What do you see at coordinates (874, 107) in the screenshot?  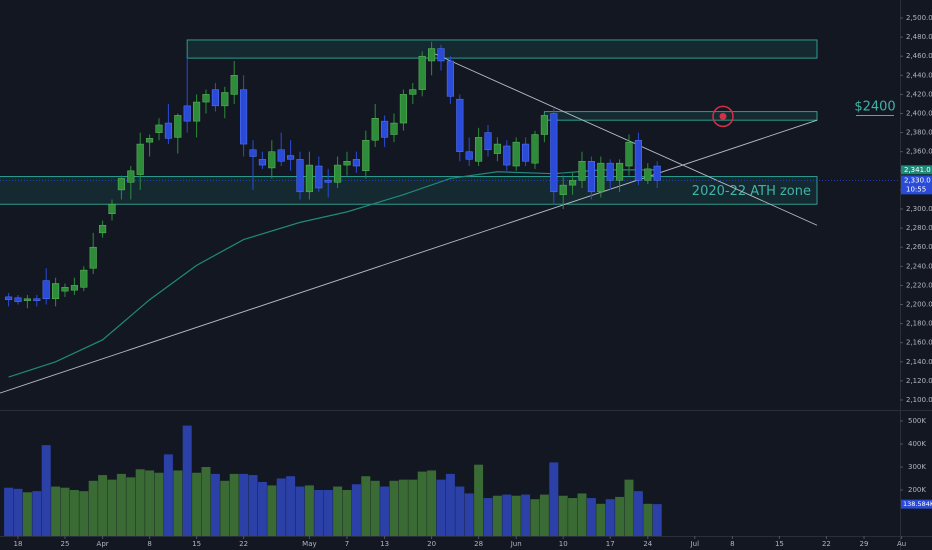 I see `marker-label: $2400` at bounding box center [874, 107].